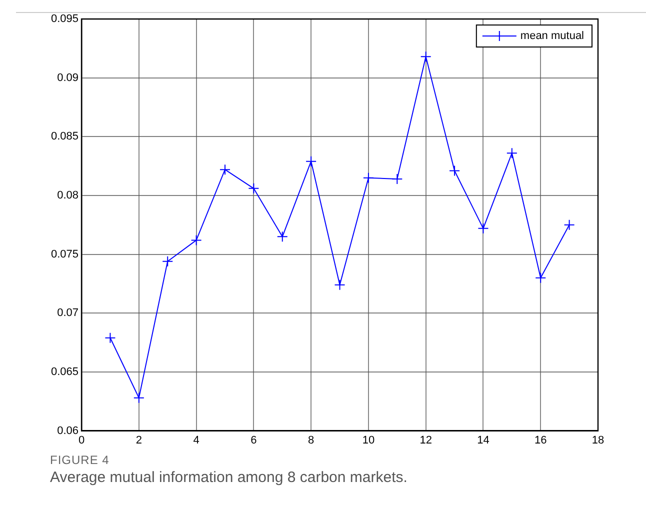 The width and height of the screenshot is (646, 524). Describe the element at coordinates (64, 19) in the screenshot. I see `y-tick-label: 0.095` at that location.